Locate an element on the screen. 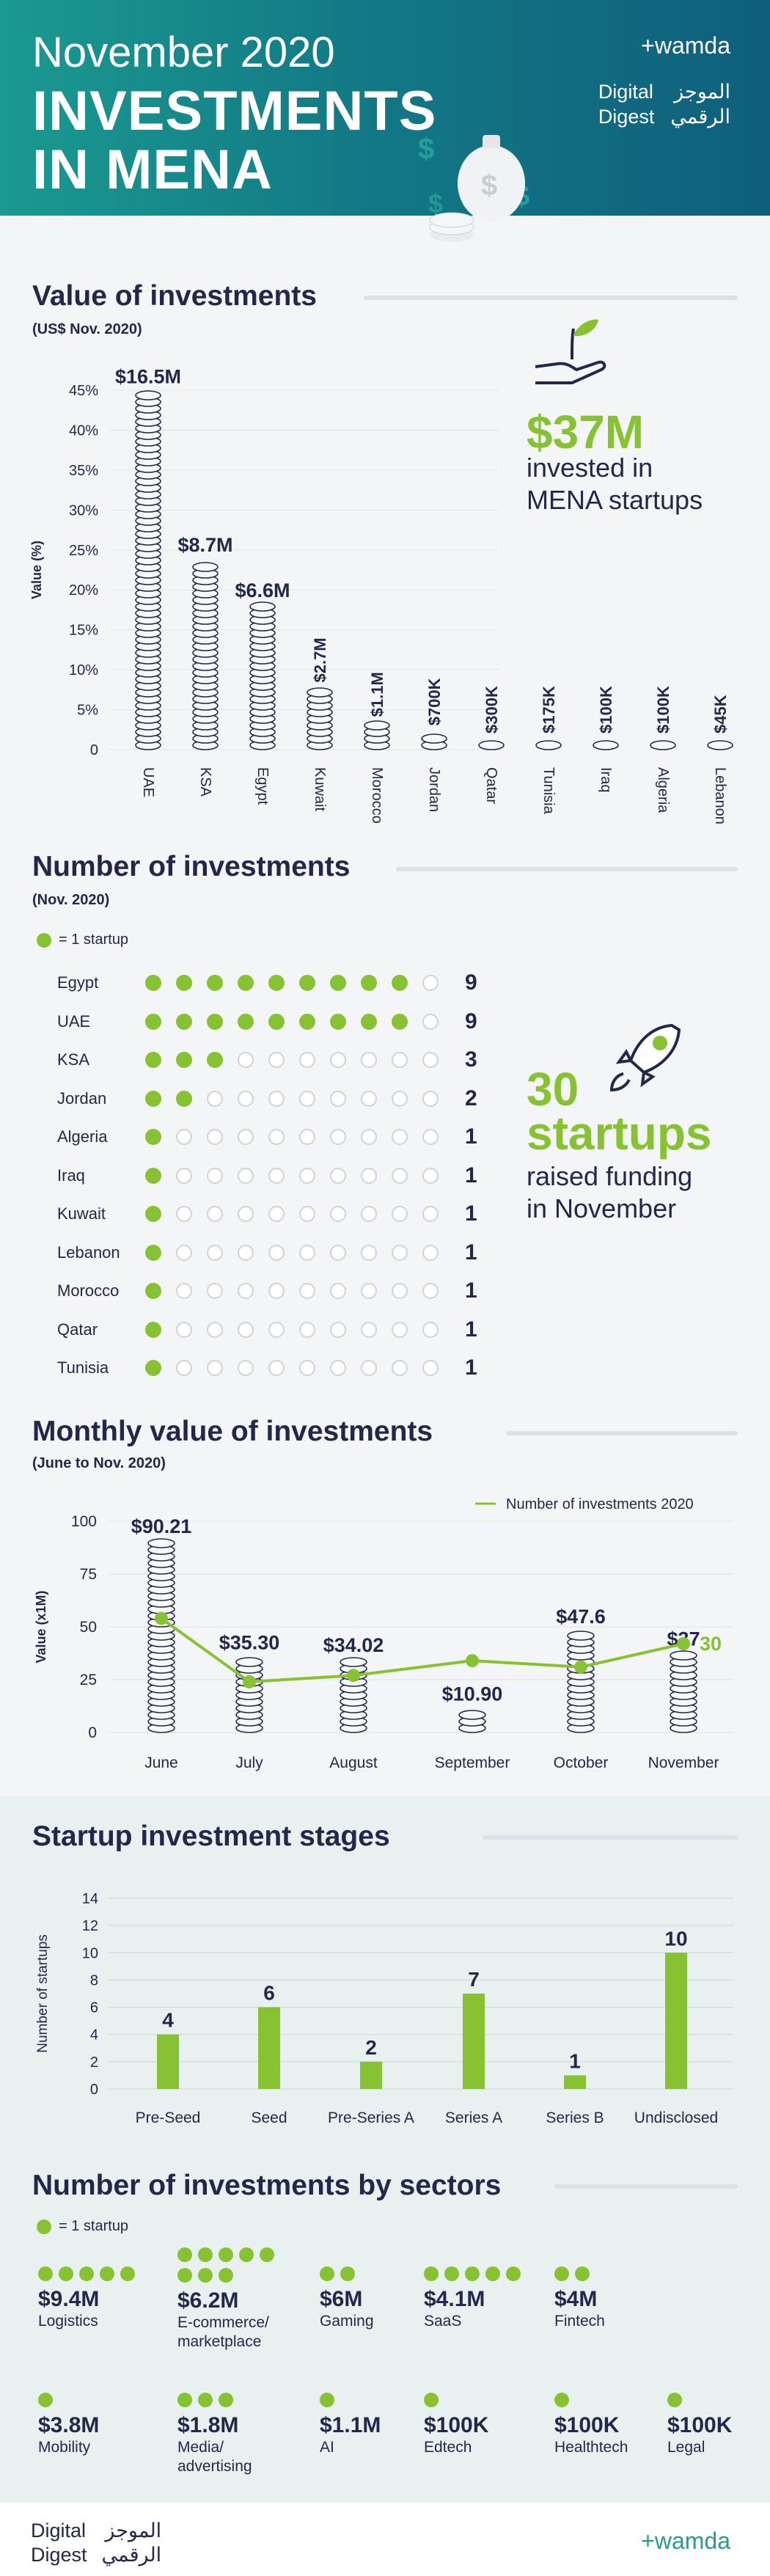 This screenshot has width=770, height=2576. number-big-1: 30 is located at coordinates (553, 1089).